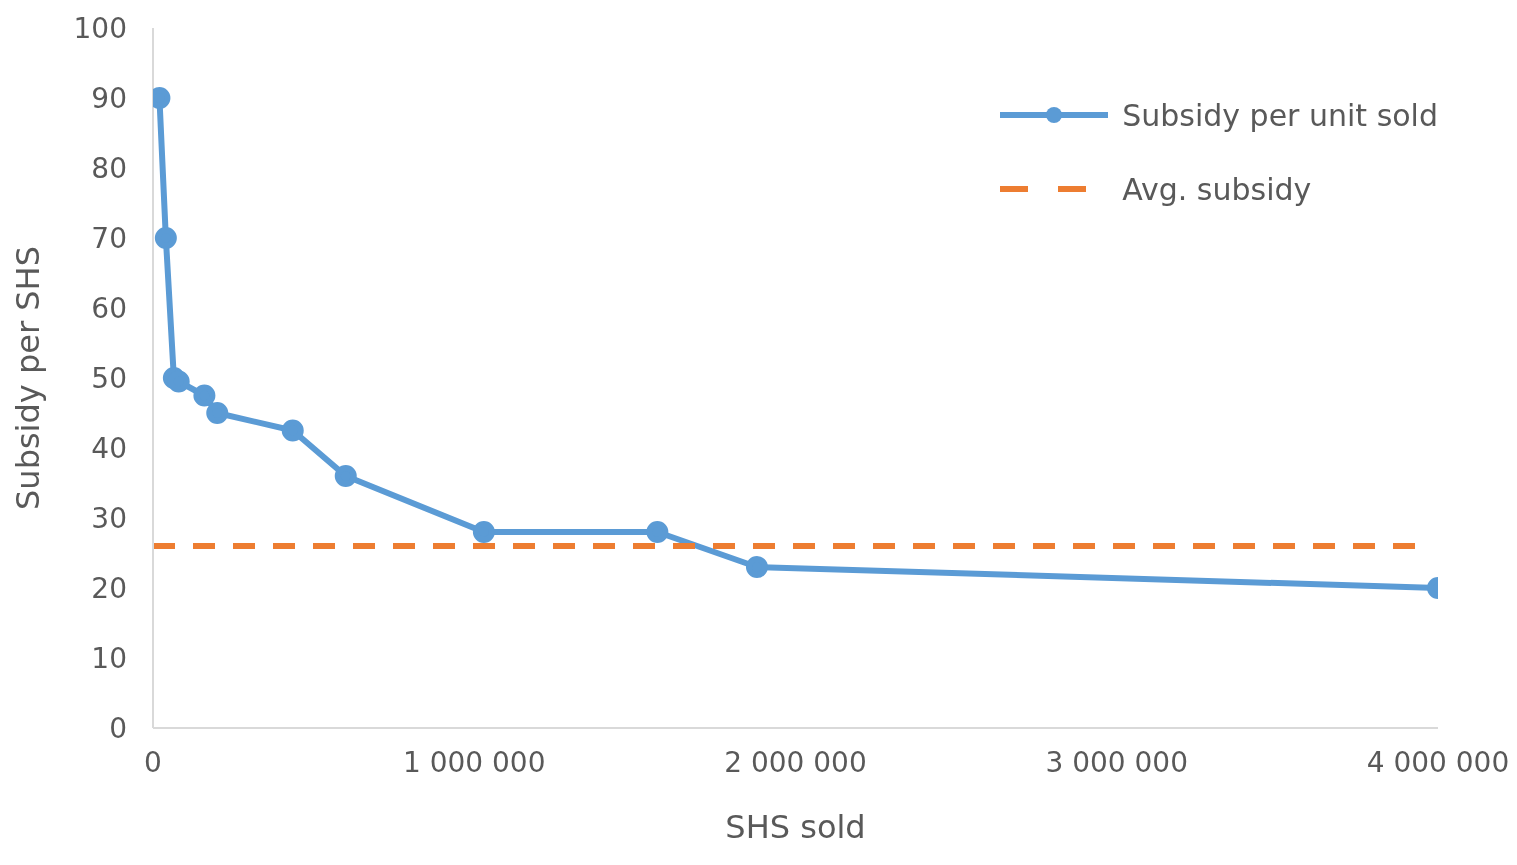  Describe the element at coordinates (109, 168) in the screenshot. I see `y-tick-label: 80` at that location.